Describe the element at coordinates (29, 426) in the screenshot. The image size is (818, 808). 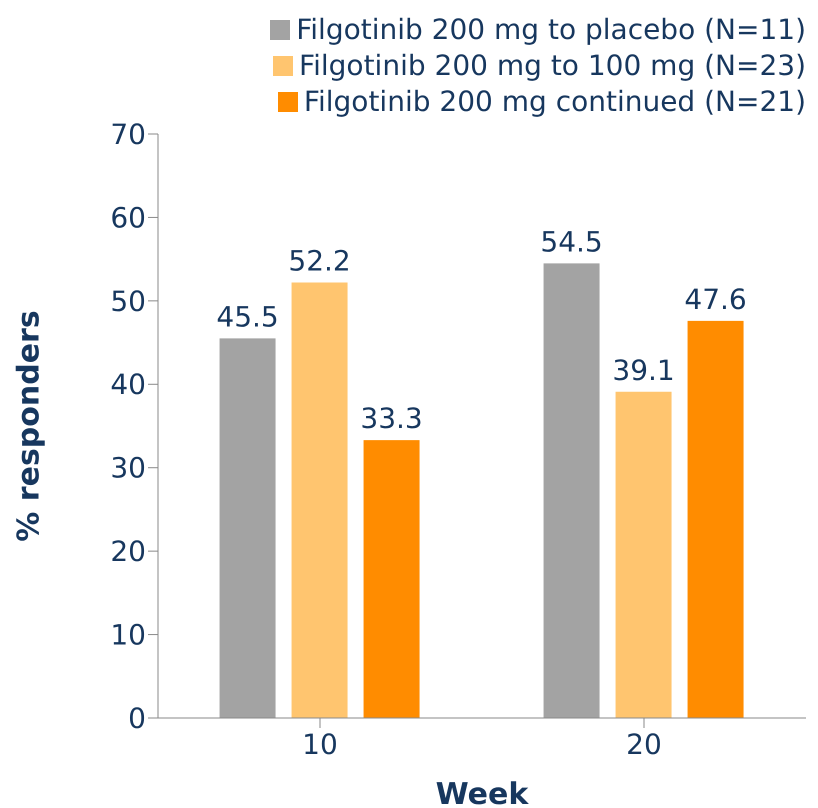
I see `y-axis-title: % responders` at that location.